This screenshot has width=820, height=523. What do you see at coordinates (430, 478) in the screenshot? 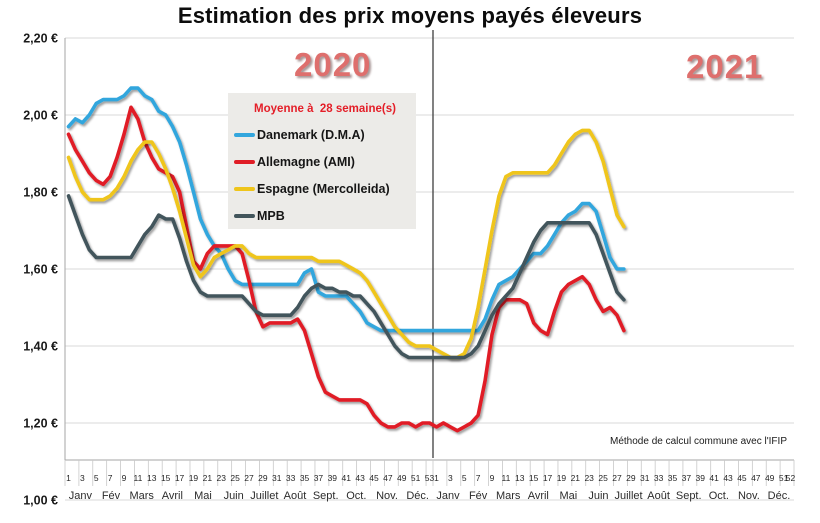
I see `svg-text: 53` at bounding box center [430, 478].